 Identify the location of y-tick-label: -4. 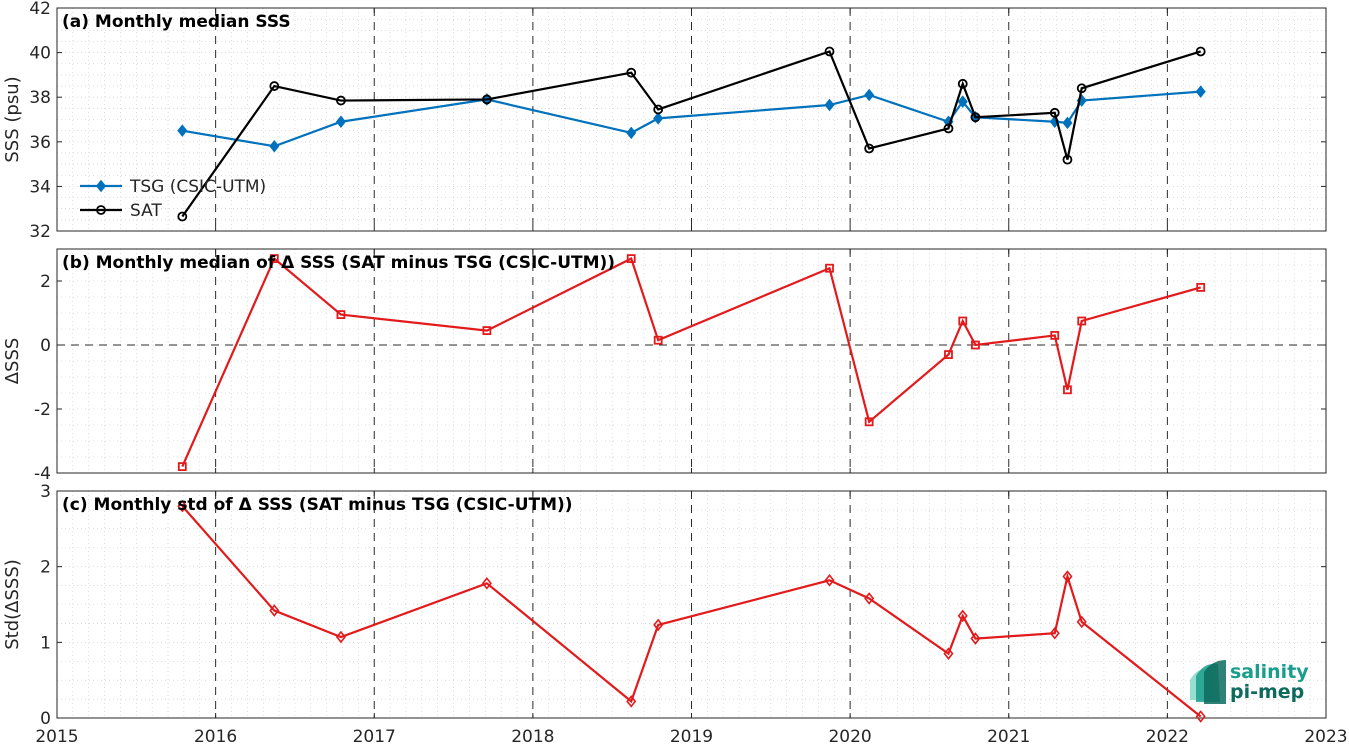
(42, 474).